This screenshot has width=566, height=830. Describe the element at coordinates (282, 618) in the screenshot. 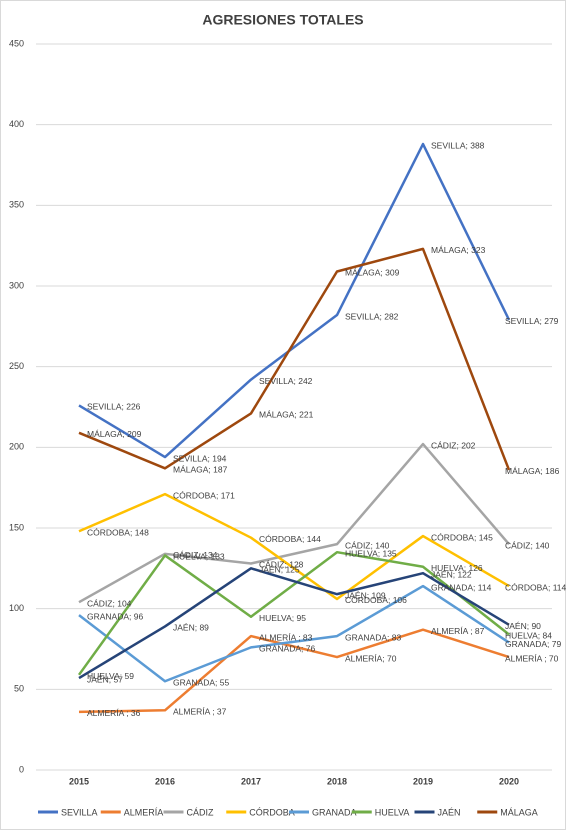

I see `data-label: HUELVA; 95` at that location.